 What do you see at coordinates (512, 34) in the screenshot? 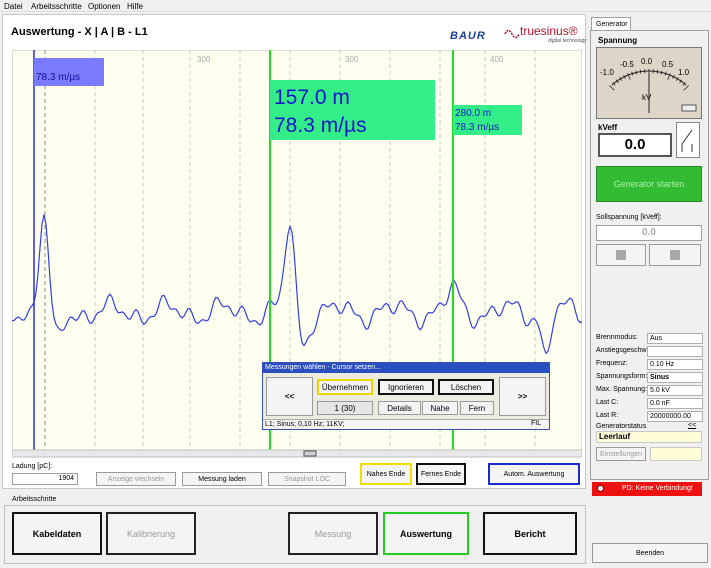
I see `logo-wave` at bounding box center [512, 34].